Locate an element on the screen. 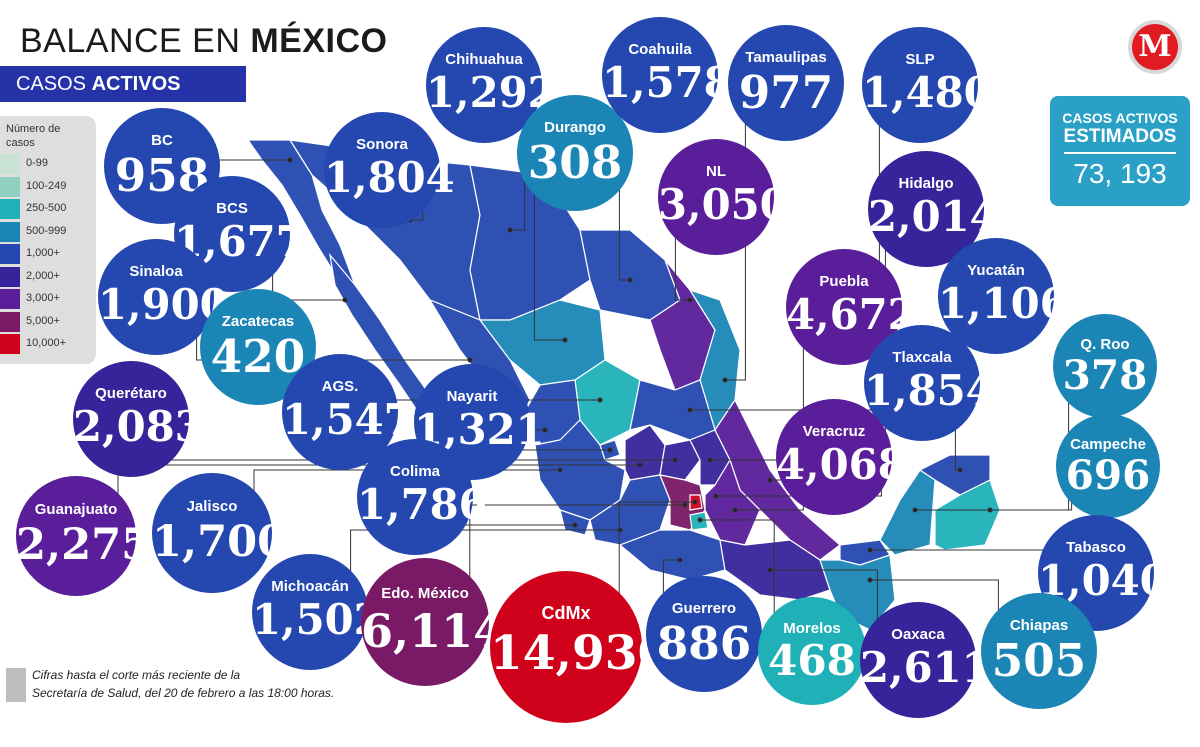 This screenshot has height=747, width=1200. state-name: Guerrero is located at coordinates (704, 609).